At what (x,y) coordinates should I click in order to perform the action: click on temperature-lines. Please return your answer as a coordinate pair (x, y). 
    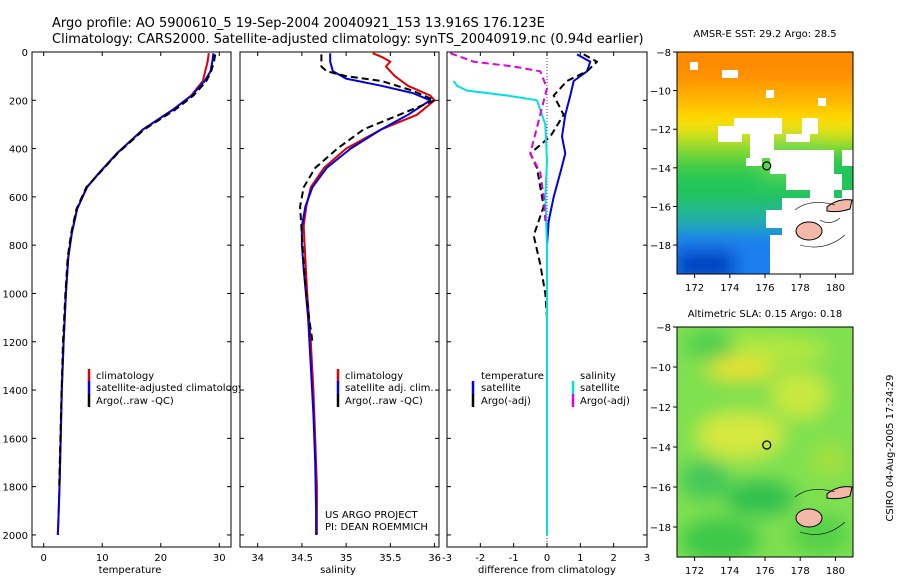
    Looking at the image, I should click on (136, 294).